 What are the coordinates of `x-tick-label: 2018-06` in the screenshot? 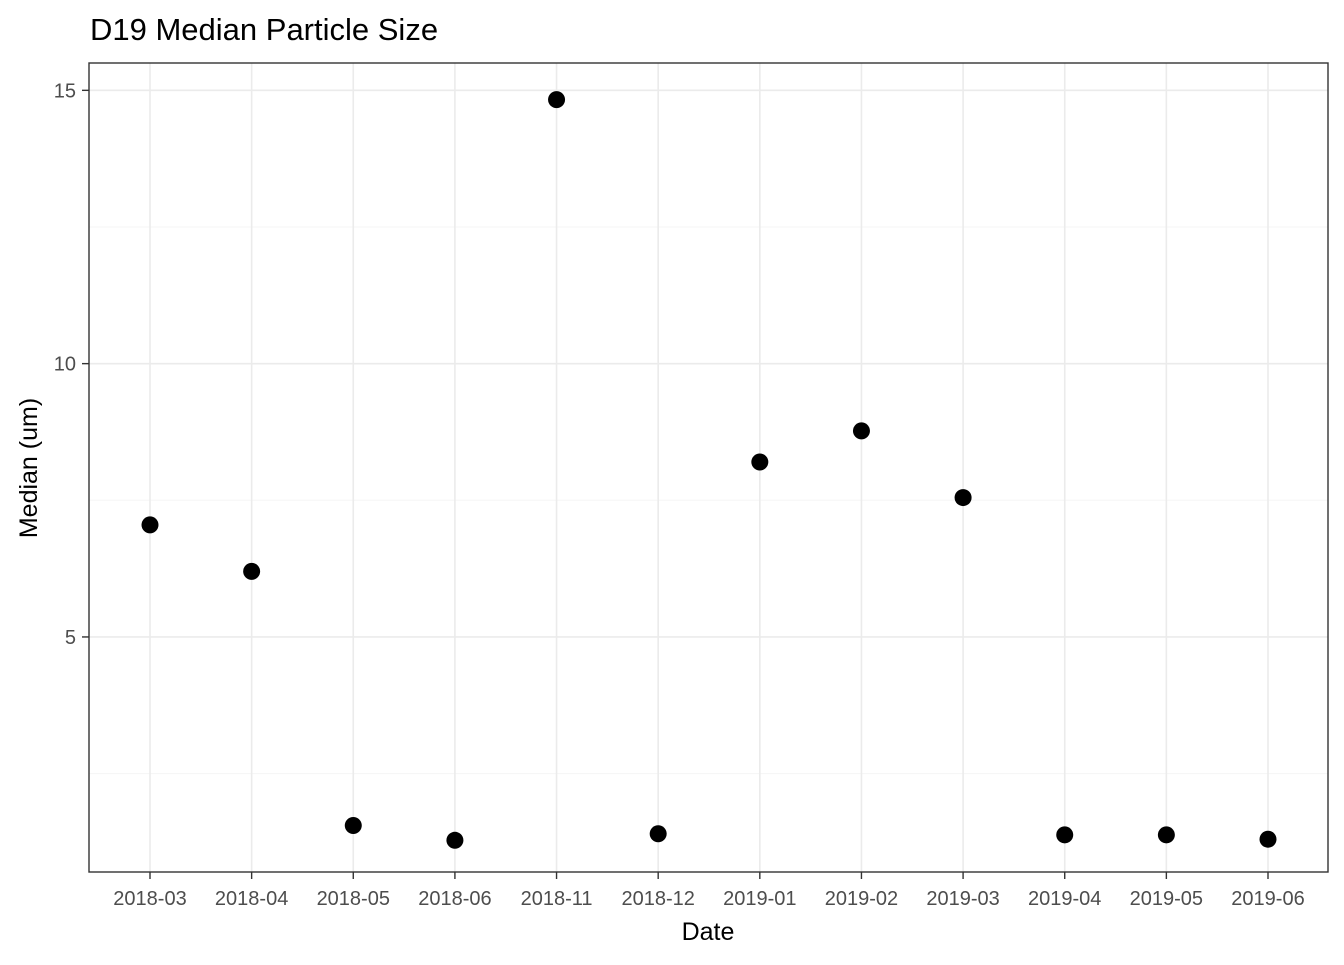 It's located at (454, 899).